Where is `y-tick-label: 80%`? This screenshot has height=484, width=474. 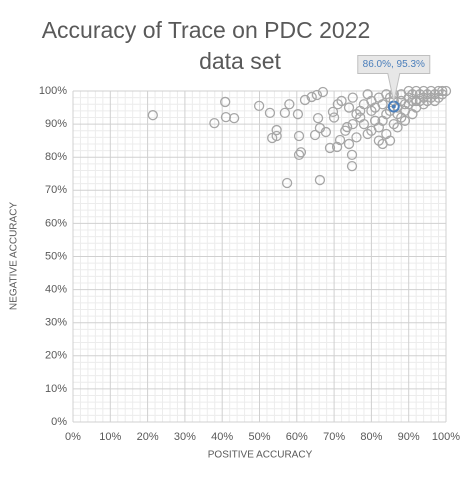 y-tick-label: 80% is located at coordinates (56, 157).